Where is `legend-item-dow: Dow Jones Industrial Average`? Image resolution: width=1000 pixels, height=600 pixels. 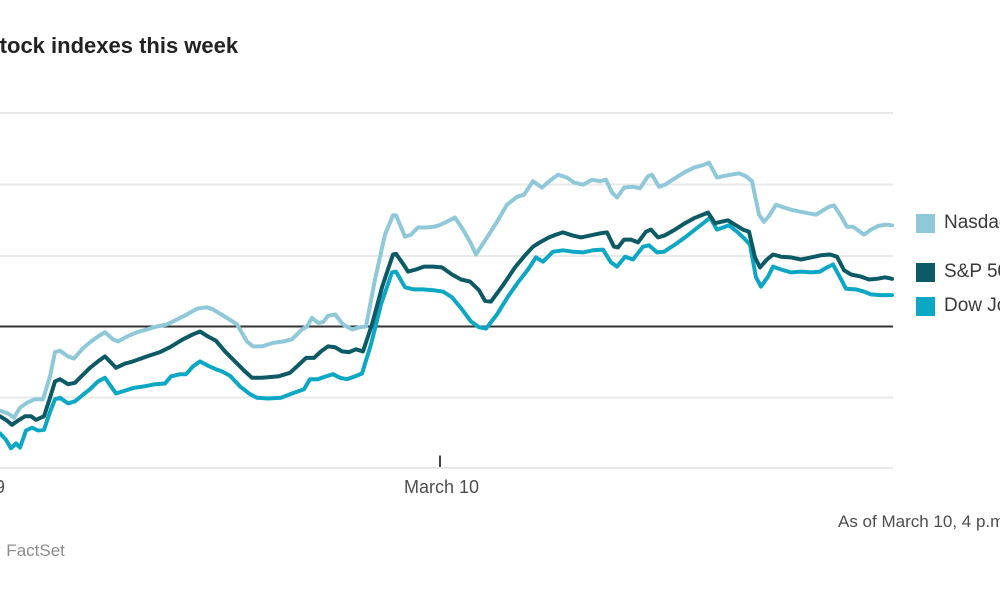 legend-item-dow: Dow Jones Industrial Average is located at coordinates (958, 306).